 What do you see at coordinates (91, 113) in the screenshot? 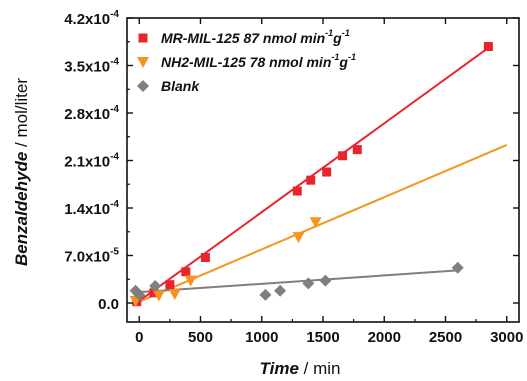
I see `y-tick-label: 2.8x10⁻⁴` at bounding box center [91, 113].